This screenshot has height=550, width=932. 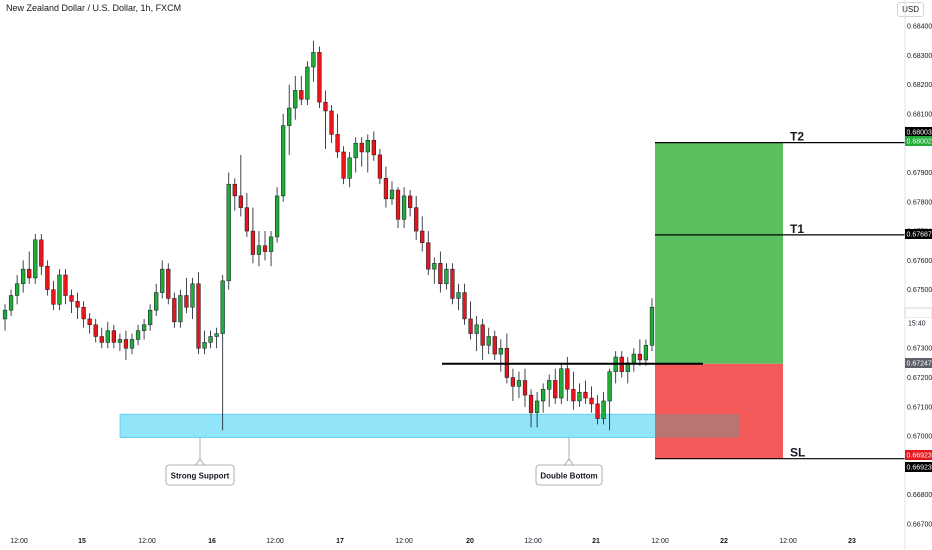 What do you see at coordinates (200, 475) in the screenshot?
I see `strong-support-callout` at bounding box center [200, 475].